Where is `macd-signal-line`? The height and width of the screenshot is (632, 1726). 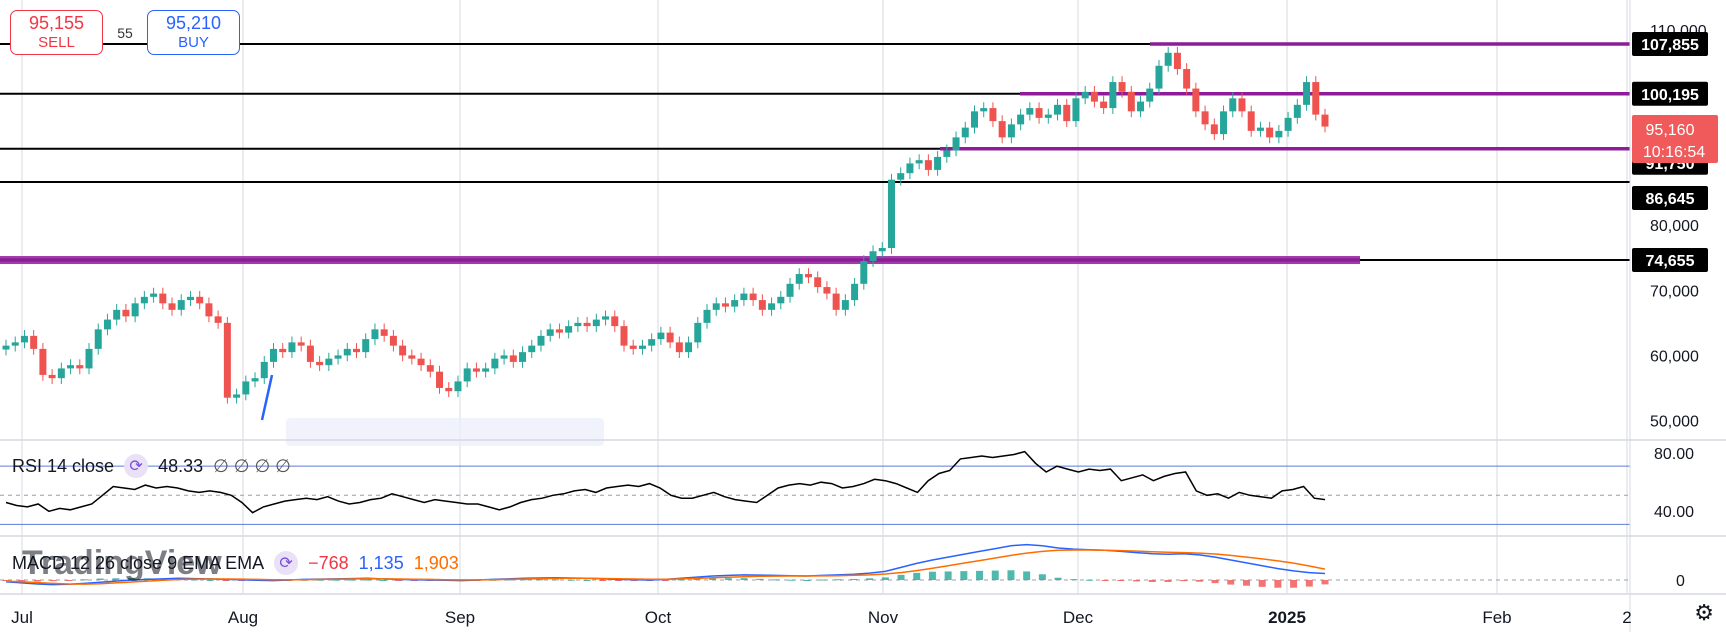
macd-signal-line is located at coordinates (665, 567).